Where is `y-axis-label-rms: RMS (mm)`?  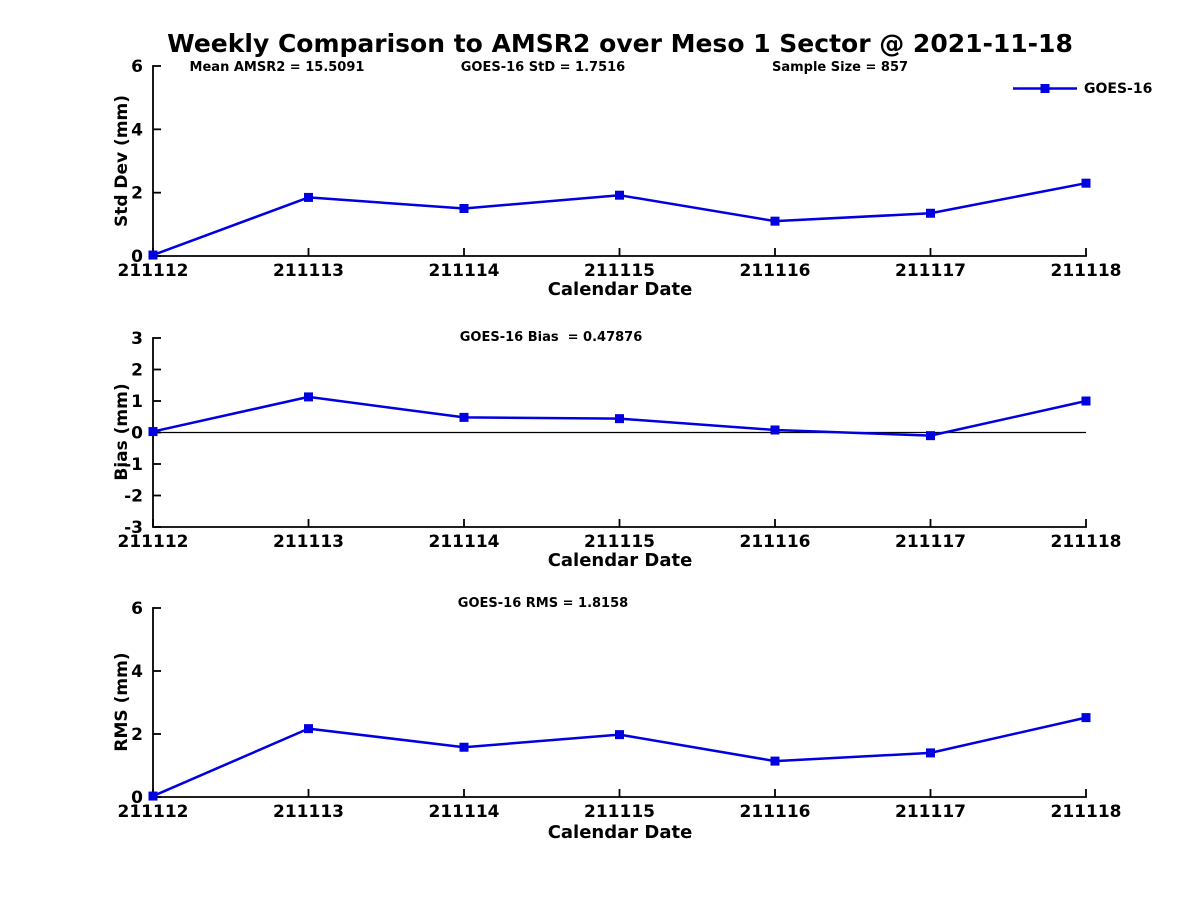 y-axis-label-rms: RMS (mm) is located at coordinates (122, 702).